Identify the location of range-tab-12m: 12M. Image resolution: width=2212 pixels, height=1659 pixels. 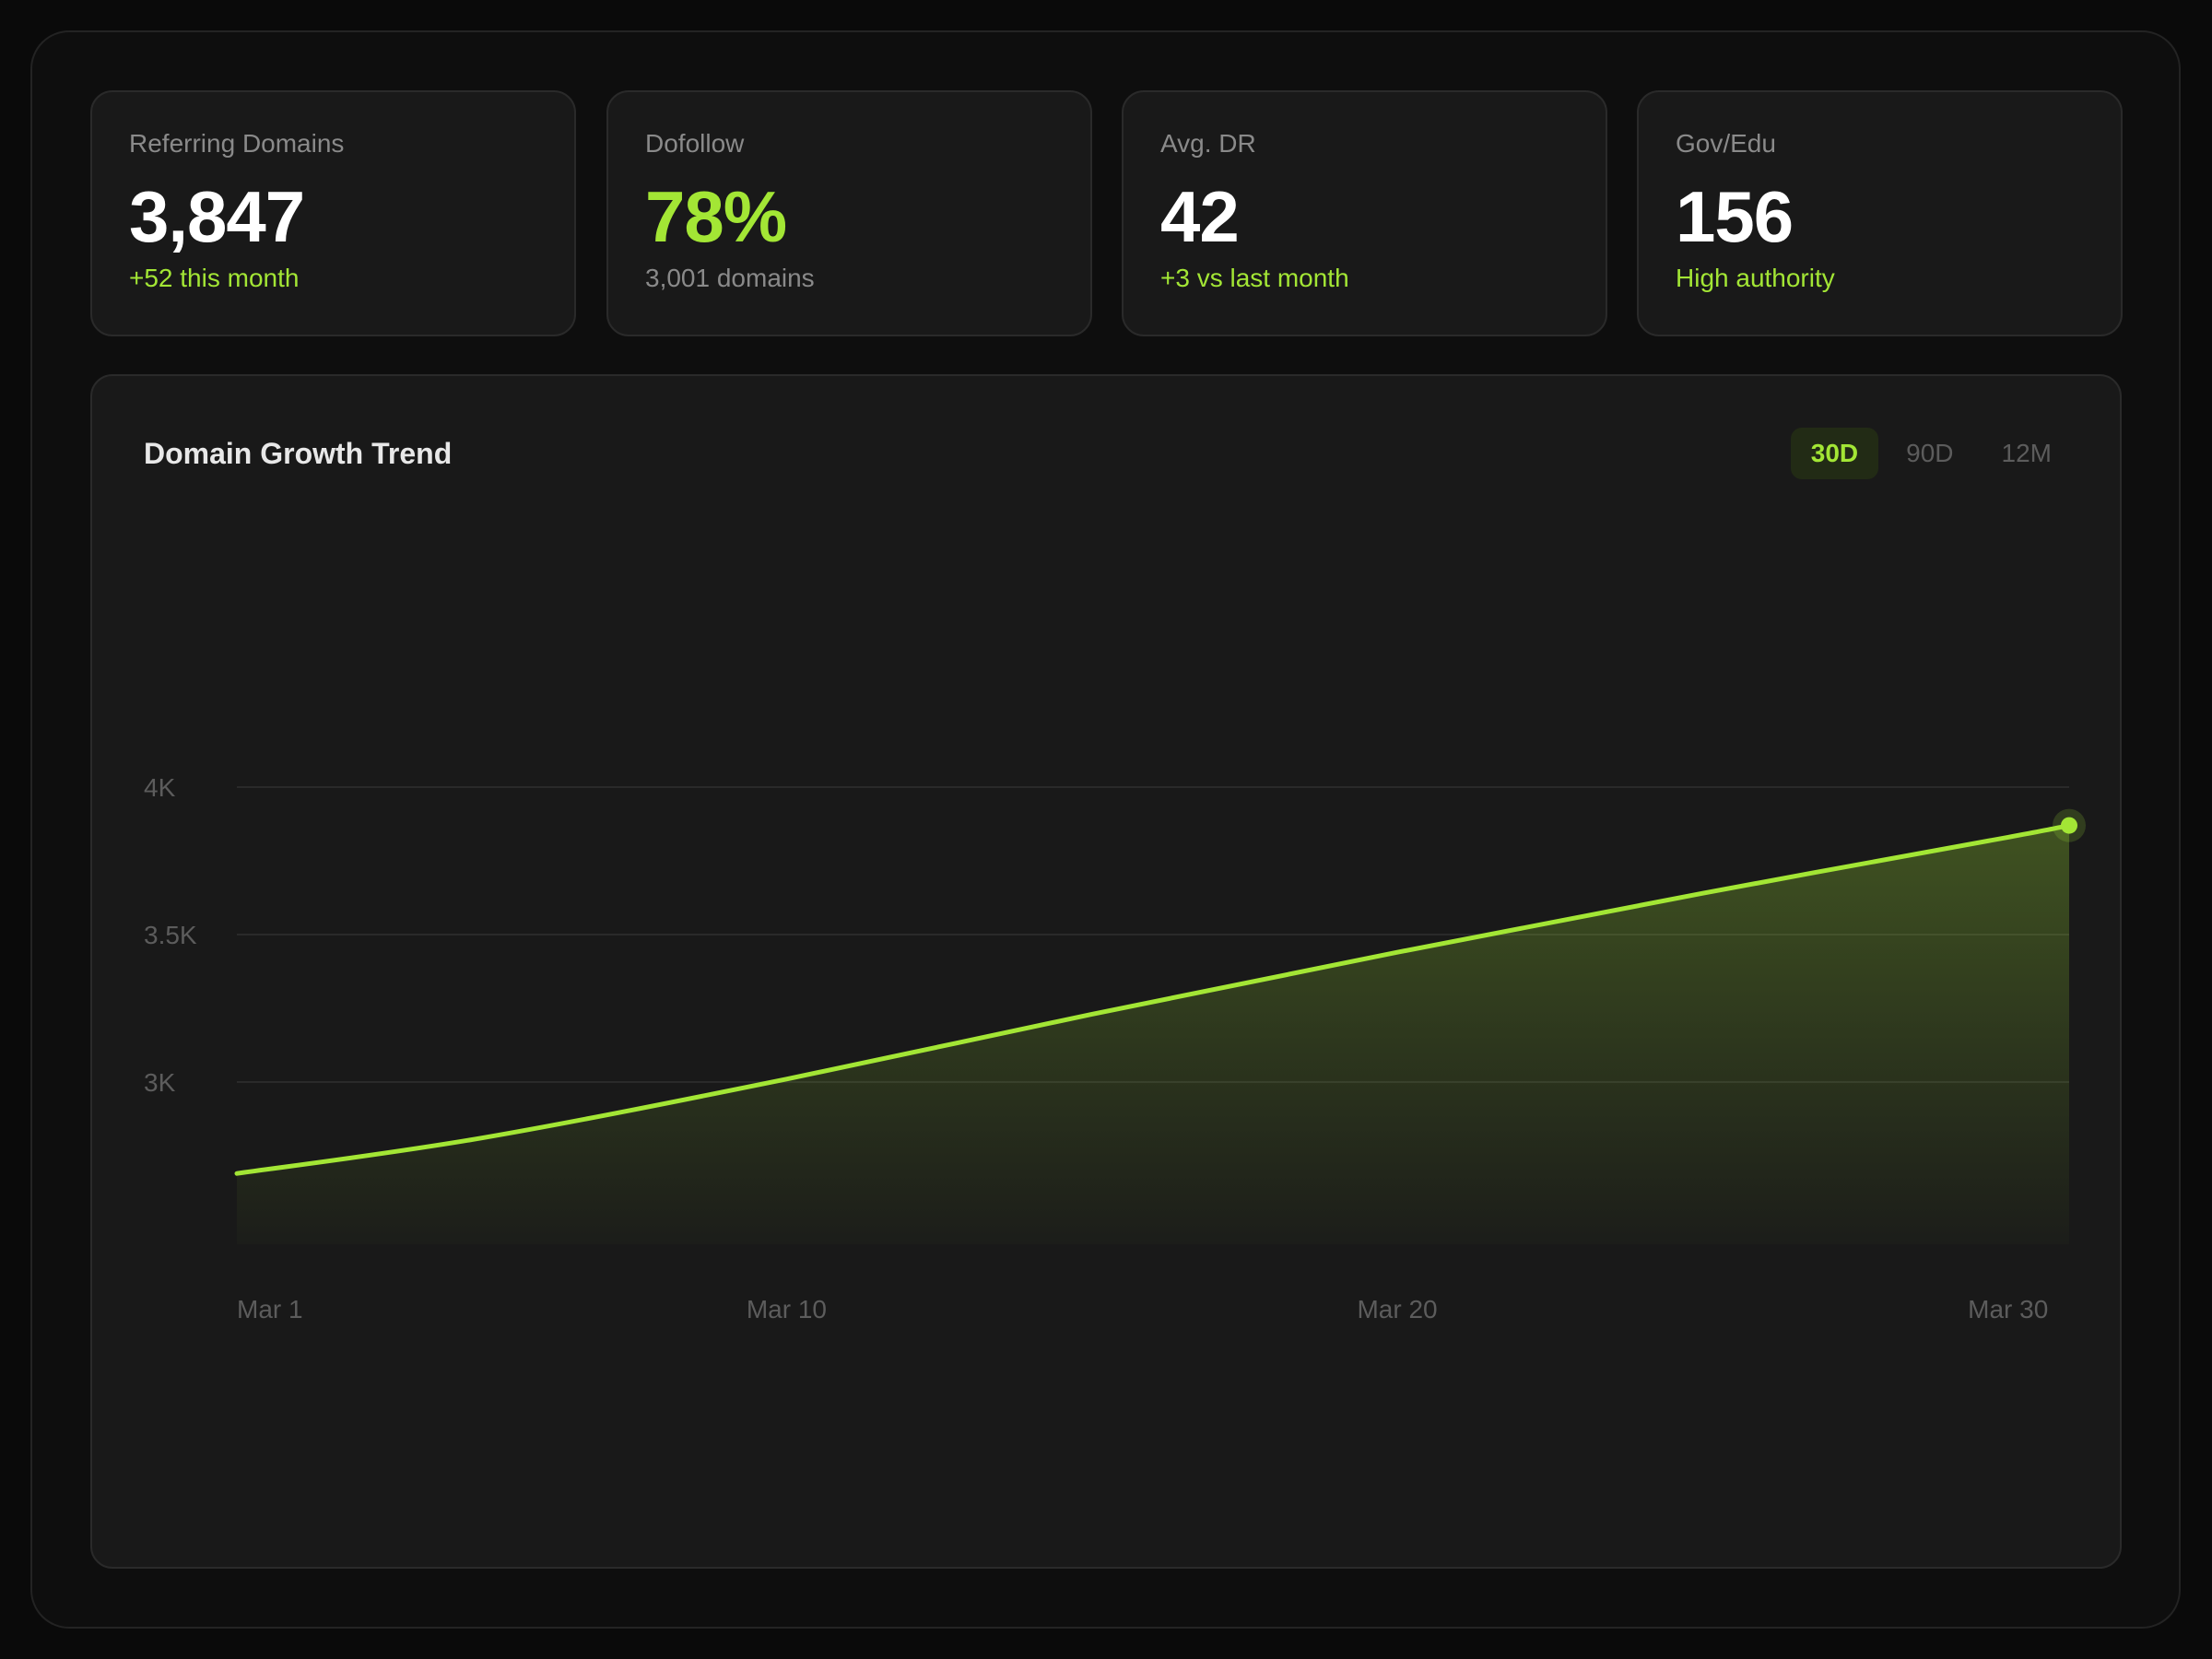
(2026, 453).